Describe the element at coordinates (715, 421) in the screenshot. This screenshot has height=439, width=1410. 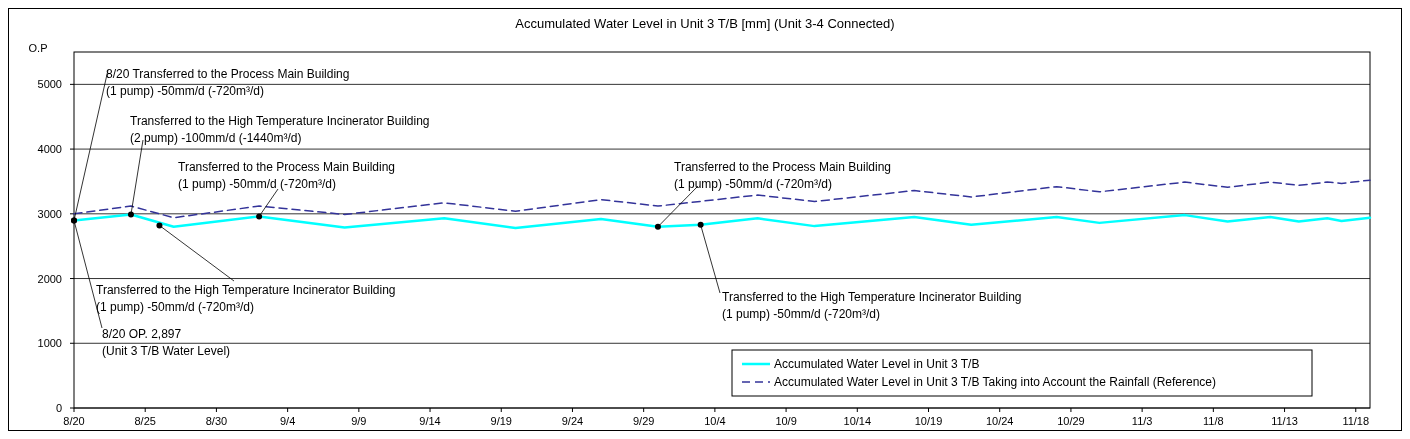
I see `x-tick-label: 10/4` at that location.